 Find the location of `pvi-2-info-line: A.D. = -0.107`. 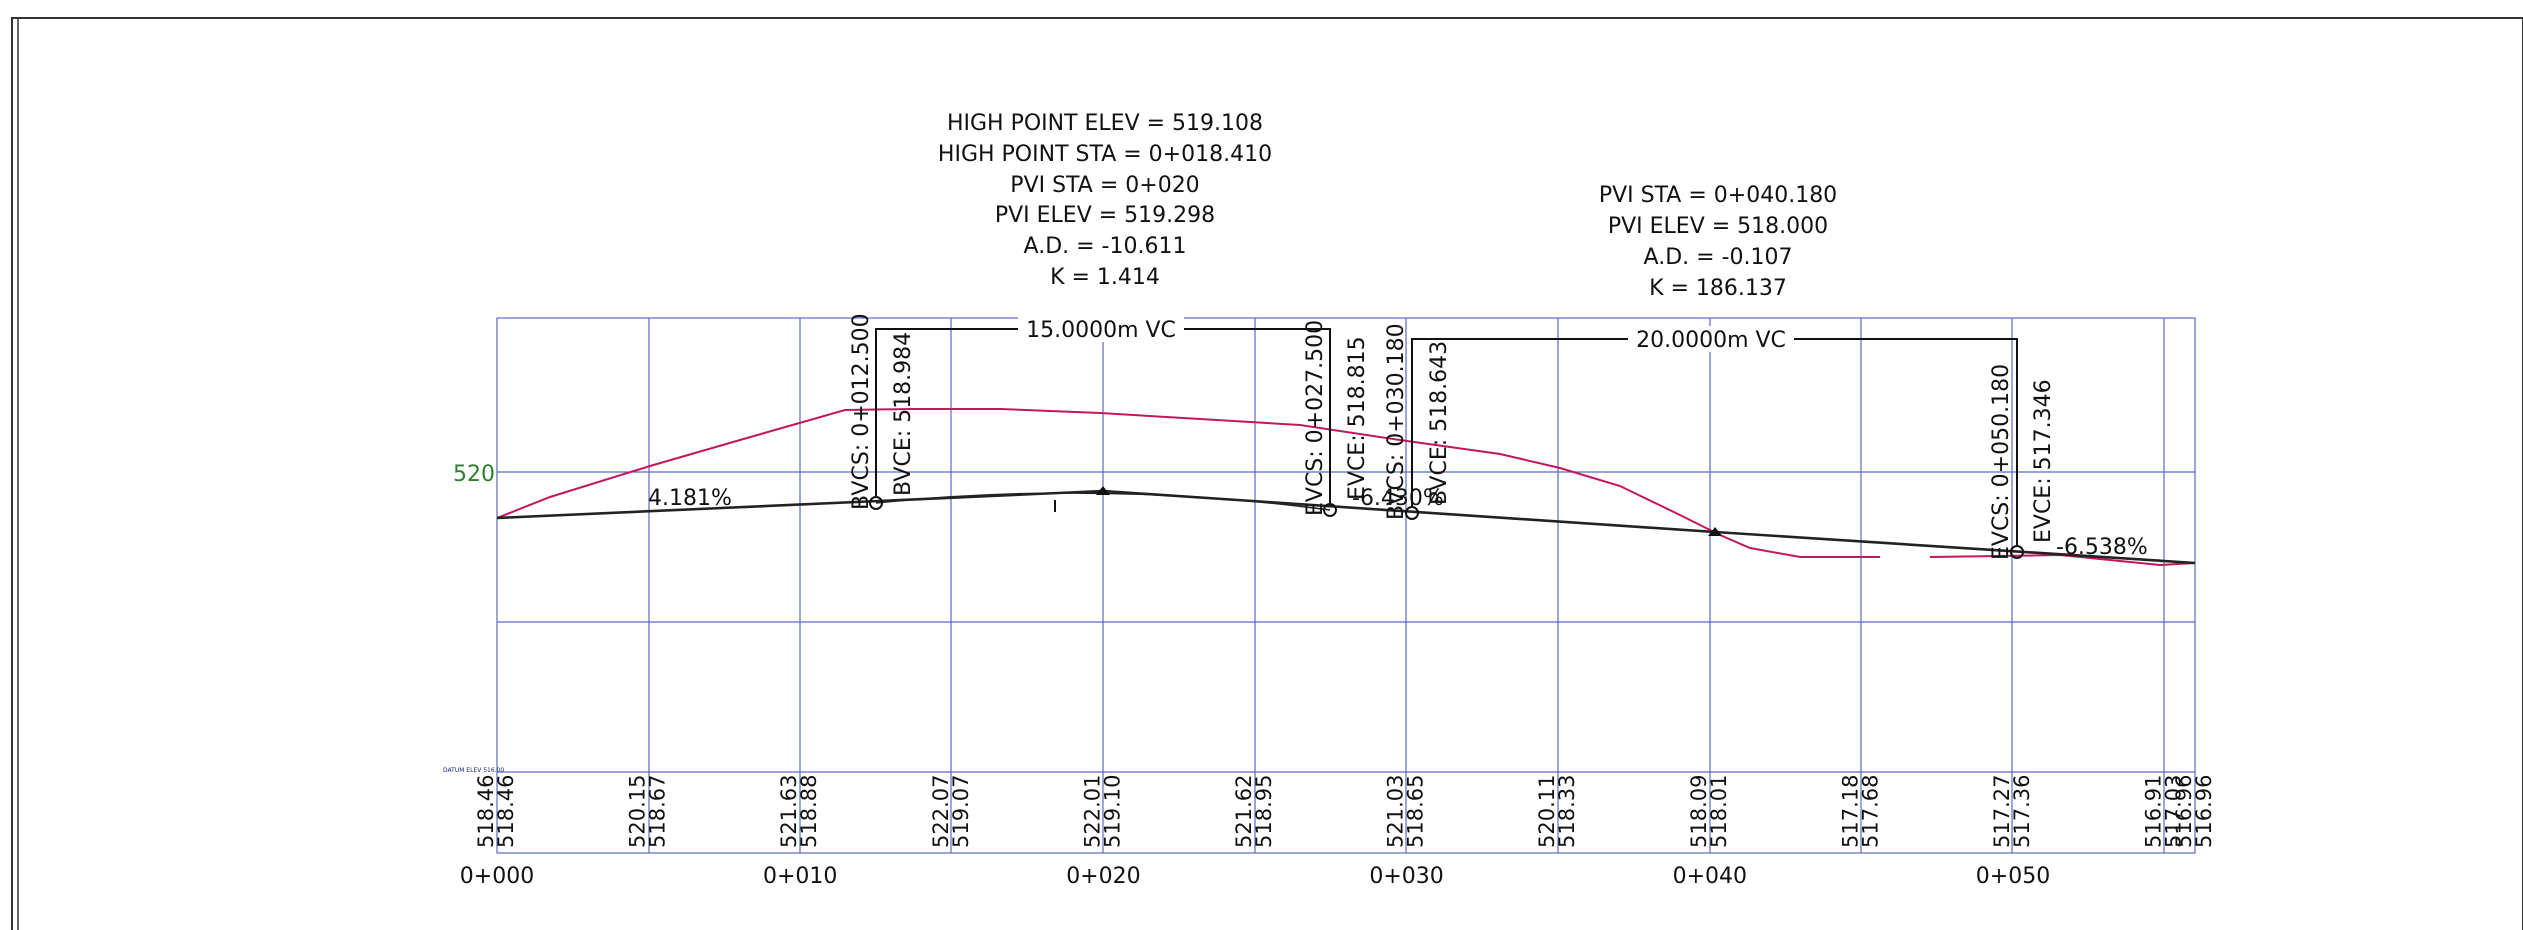

pvi-2-info-line: A.D. = -0.107 is located at coordinates (1718, 257).